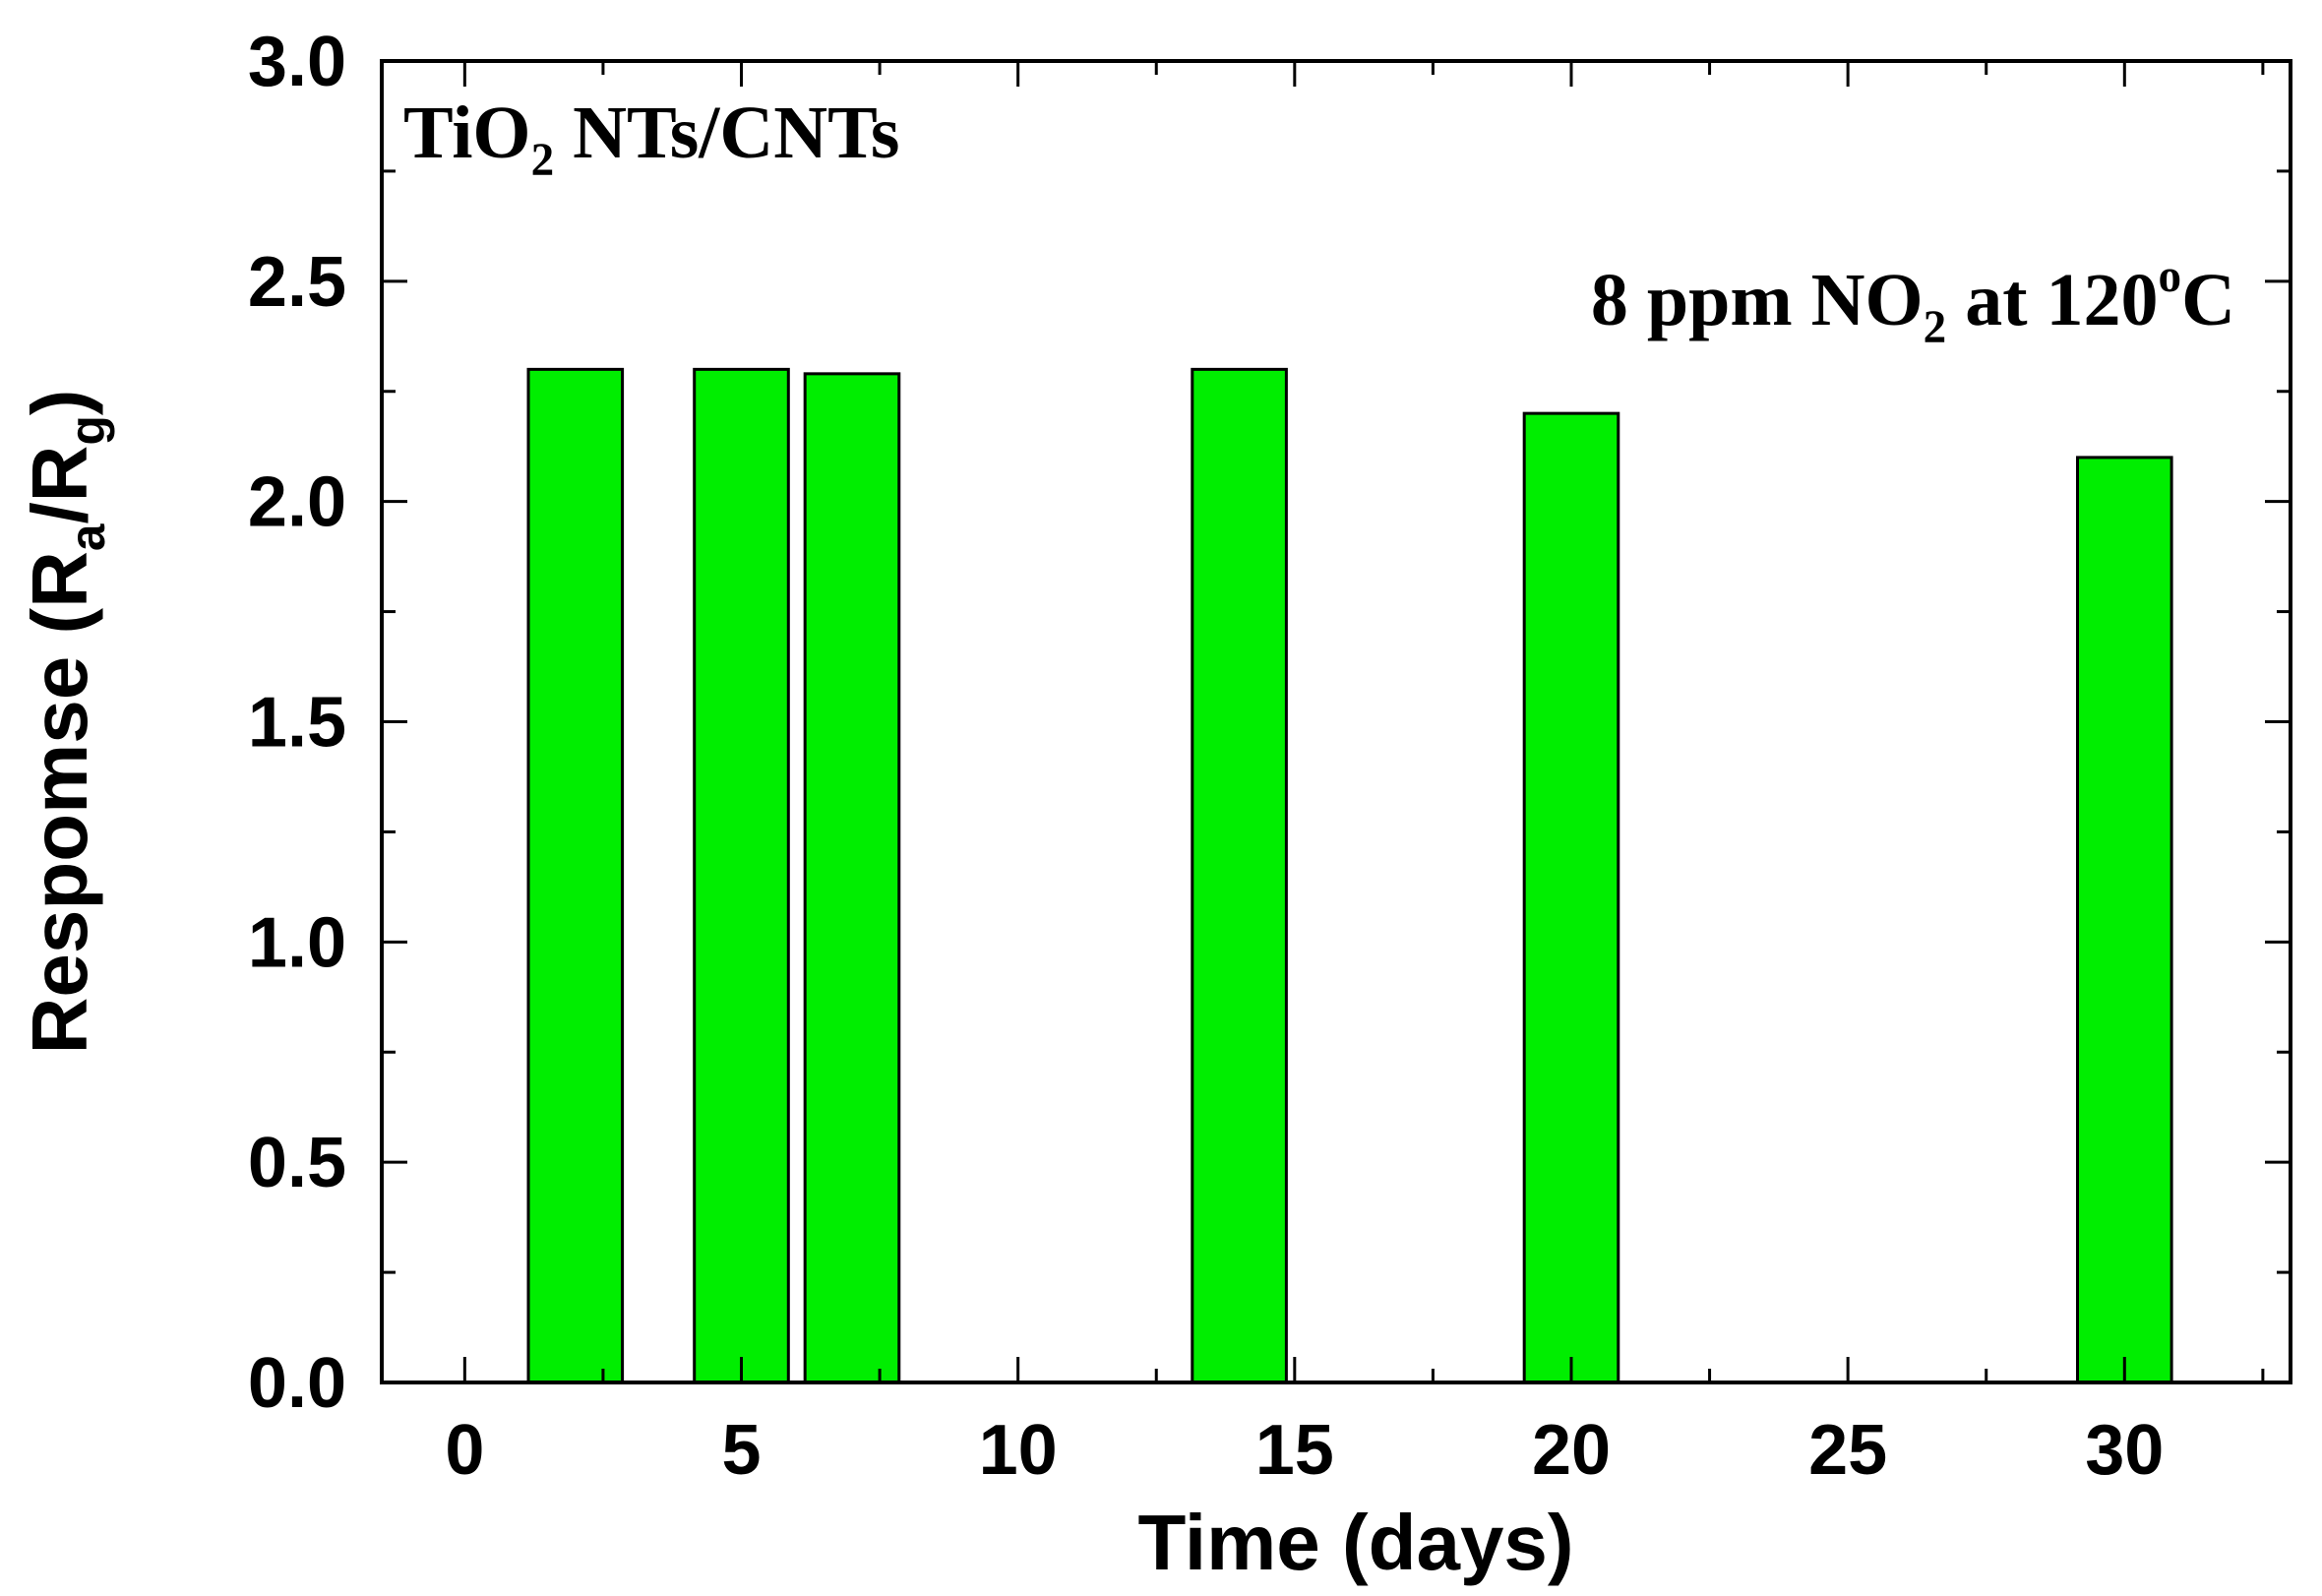  I want to click on condition-annotation-post: C, so click(2208, 300).